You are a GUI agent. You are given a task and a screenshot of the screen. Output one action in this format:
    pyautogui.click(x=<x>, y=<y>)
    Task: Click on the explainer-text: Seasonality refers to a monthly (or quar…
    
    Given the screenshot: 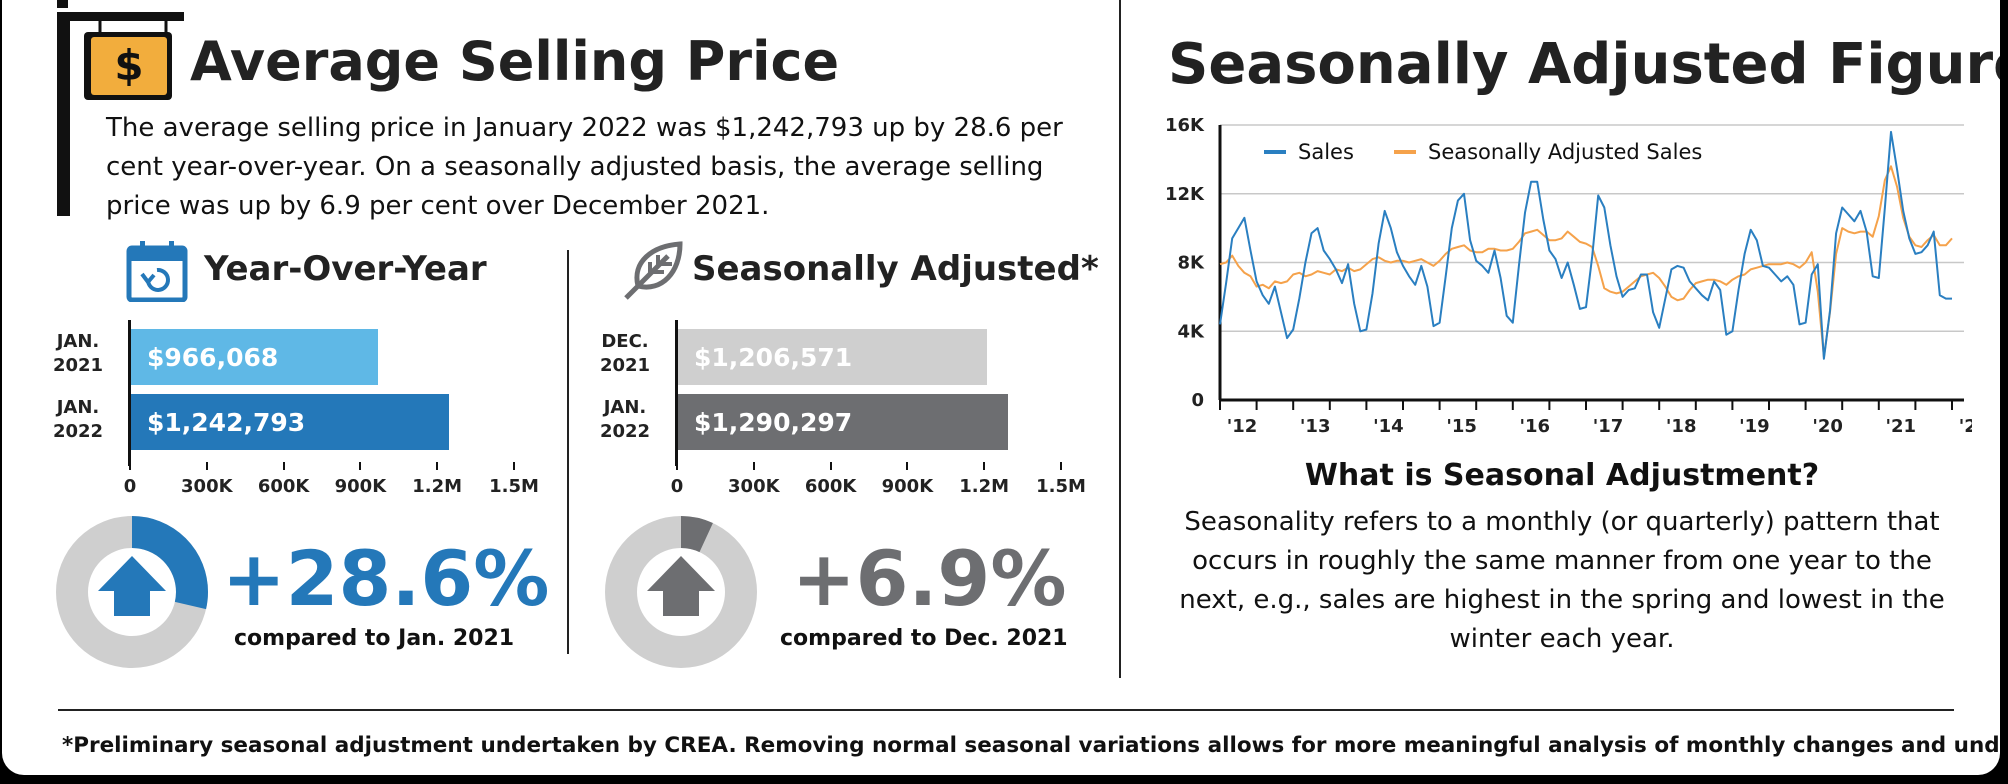 What is the action you would take?
    pyautogui.click(x=1562, y=580)
    